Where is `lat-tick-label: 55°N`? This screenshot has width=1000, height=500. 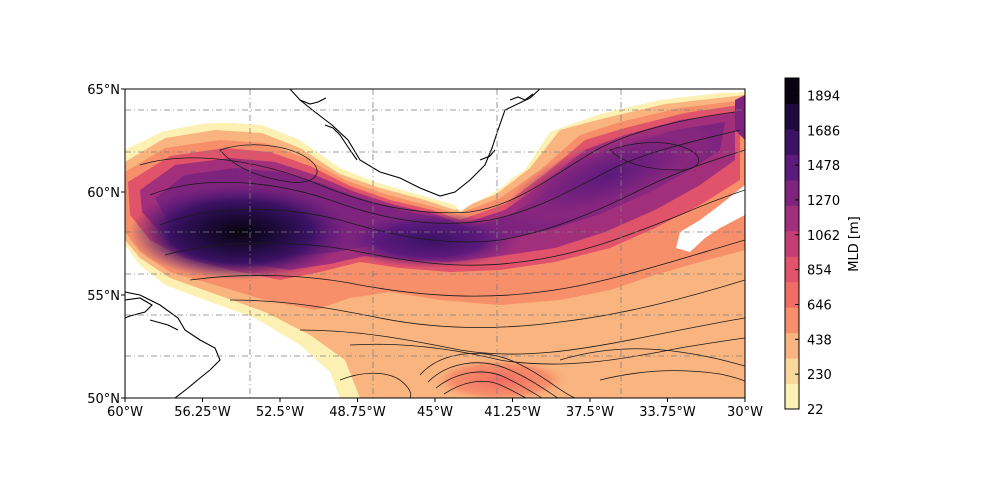
lat-tick-label: 55°N is located at coordinates (103, 296).